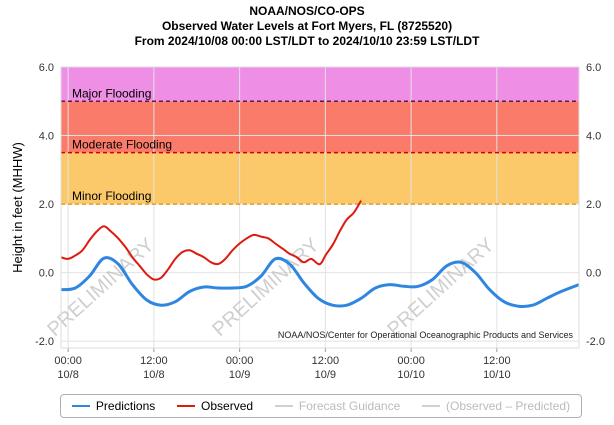 This screenshot has height=425, width=614. What do you see at coordinates (320, 127) in the screenshot?
I see `flood-zone-moderate-flooding` at bounding box center [320, 127].